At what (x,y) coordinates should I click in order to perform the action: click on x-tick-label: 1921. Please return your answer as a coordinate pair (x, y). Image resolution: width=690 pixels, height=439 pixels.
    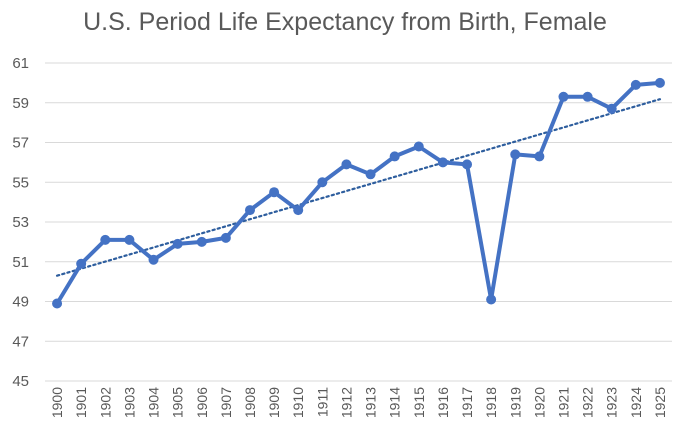
    Looking at the image, I should click on (563, 402).